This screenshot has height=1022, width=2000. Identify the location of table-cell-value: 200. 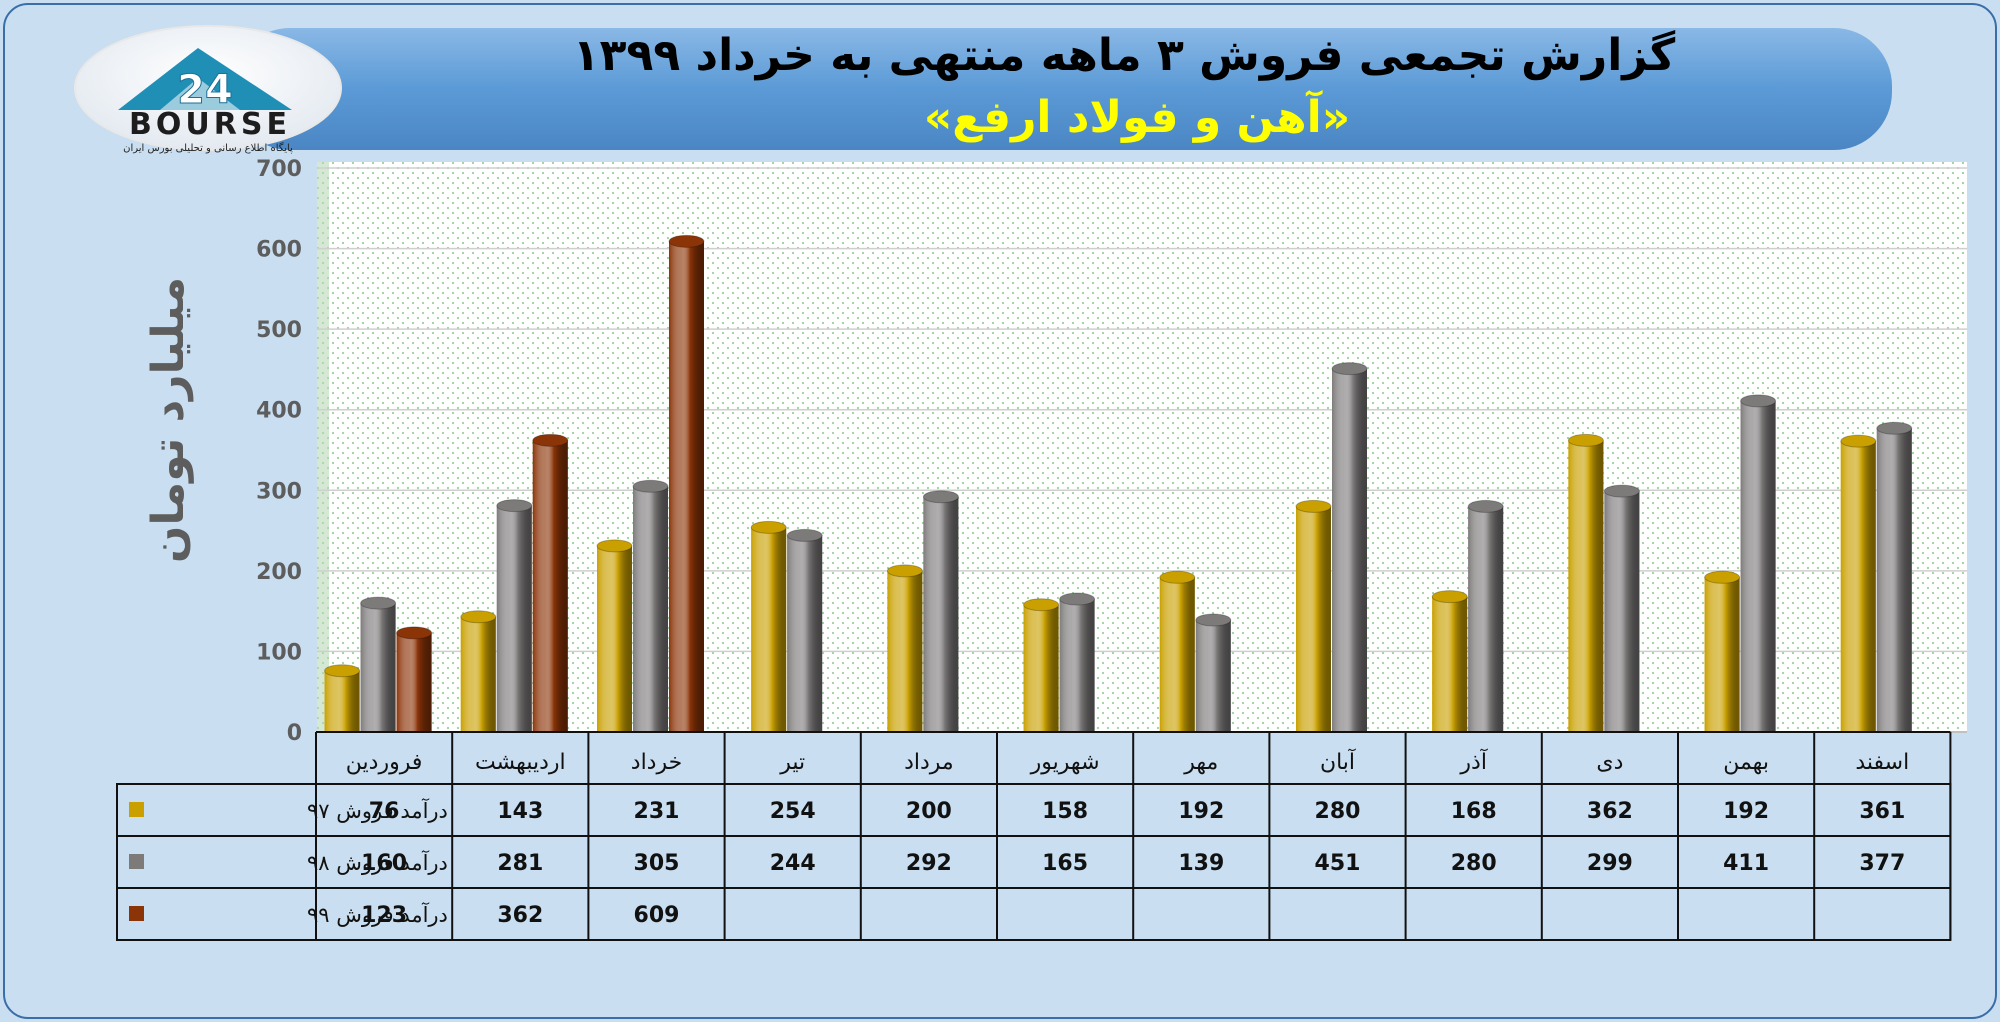
(929, 811).